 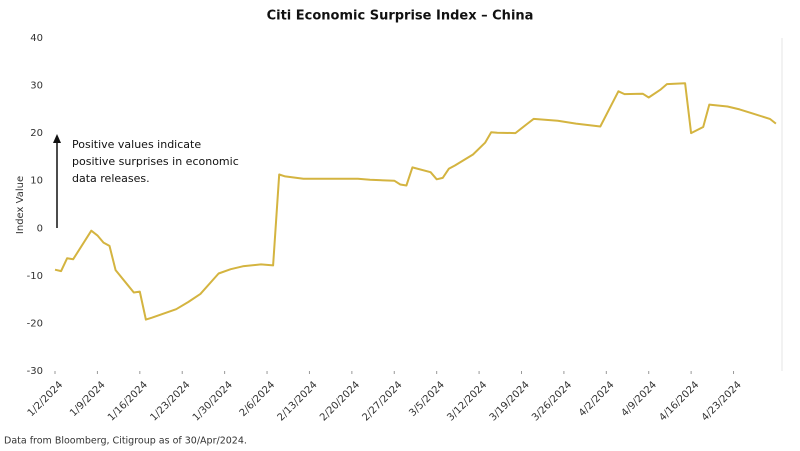 I want to click on x-tick-label: 2/20/2024, so click(x=340, y=401).